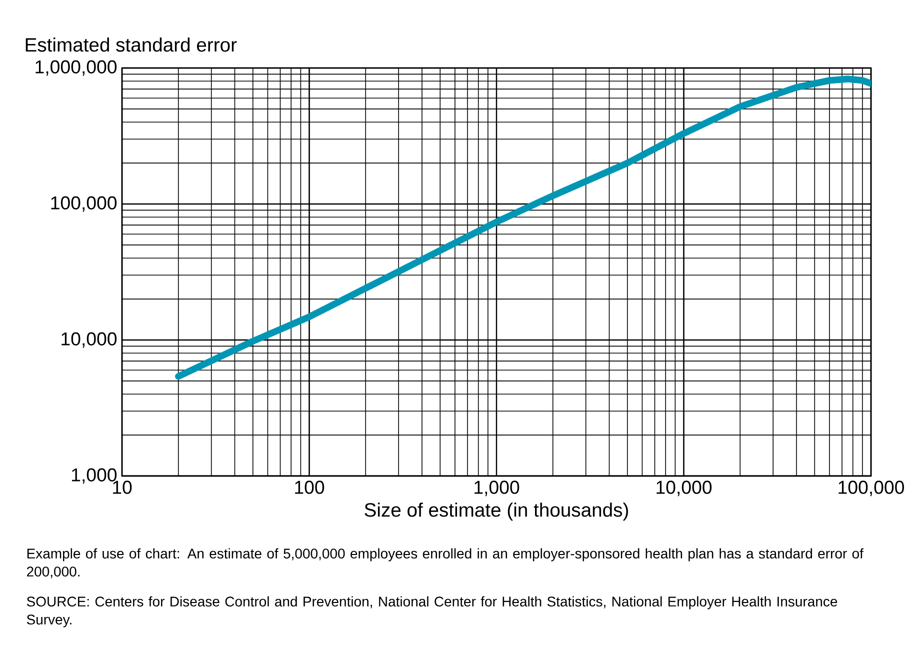  I want to click on x-tick-label: 1,000, so click(497, 488).